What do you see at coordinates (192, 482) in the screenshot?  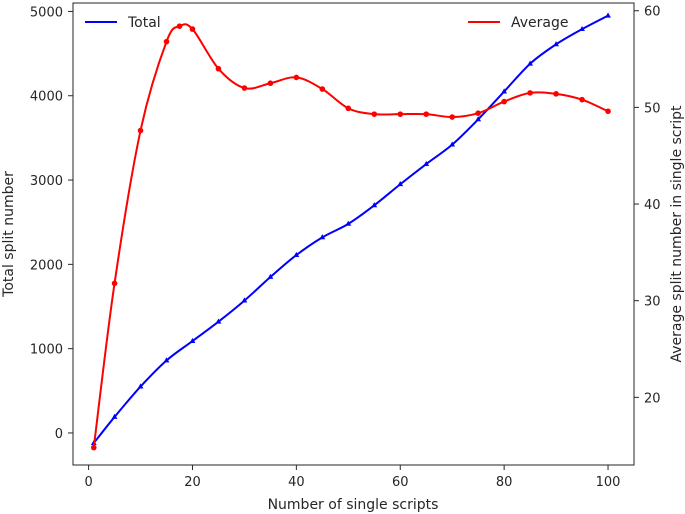 I see `x-tick-label: 20` at bounding box center [192, 482].